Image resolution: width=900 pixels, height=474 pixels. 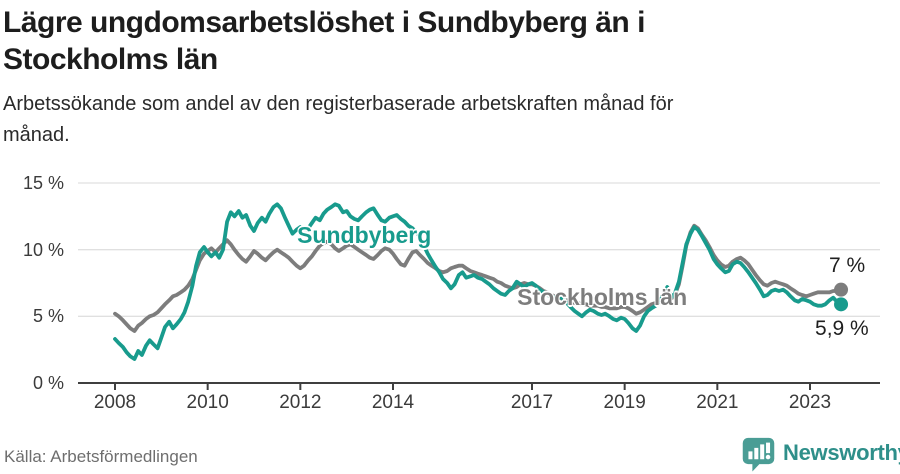 I want to click on newsworthy-logo-text: Newsworthy, so click(x=841, y=452).